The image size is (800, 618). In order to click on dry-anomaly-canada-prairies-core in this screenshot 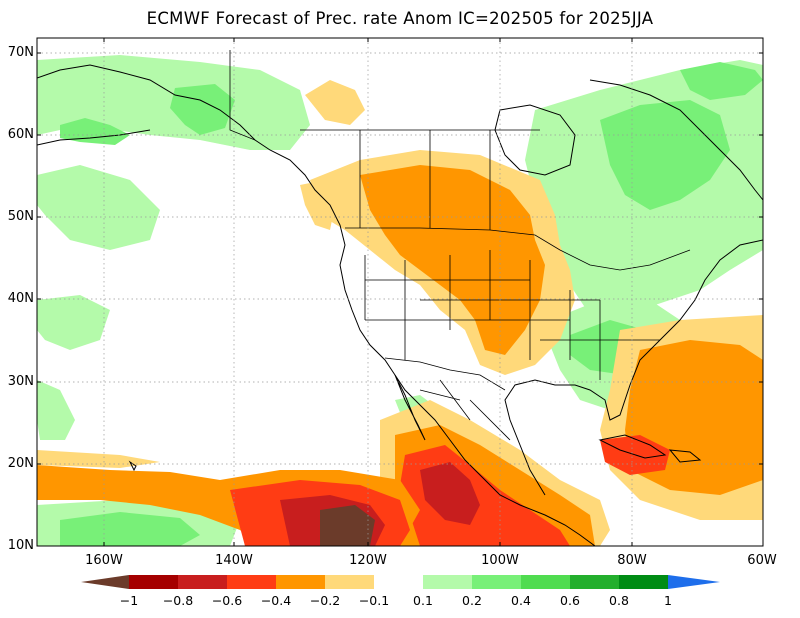, I will do `click(452, 260)`.